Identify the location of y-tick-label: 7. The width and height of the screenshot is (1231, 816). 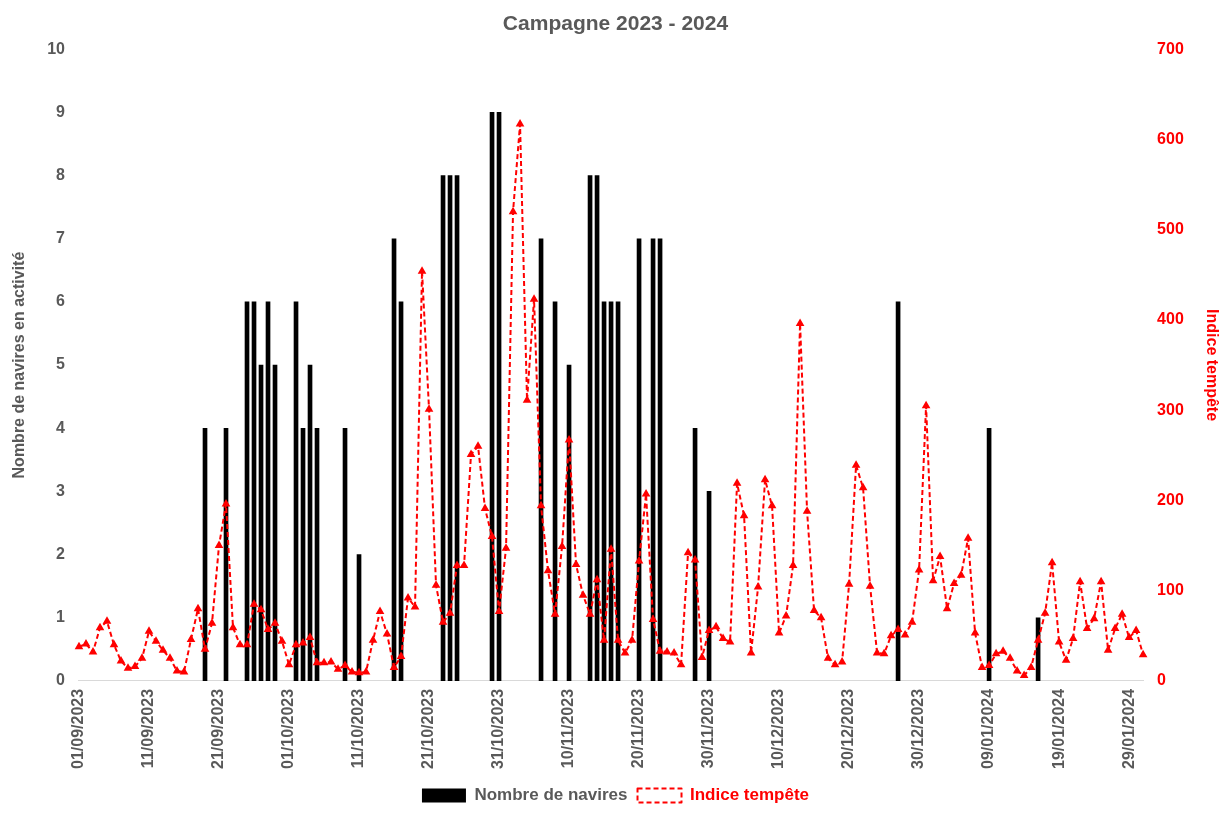
(61, 238).